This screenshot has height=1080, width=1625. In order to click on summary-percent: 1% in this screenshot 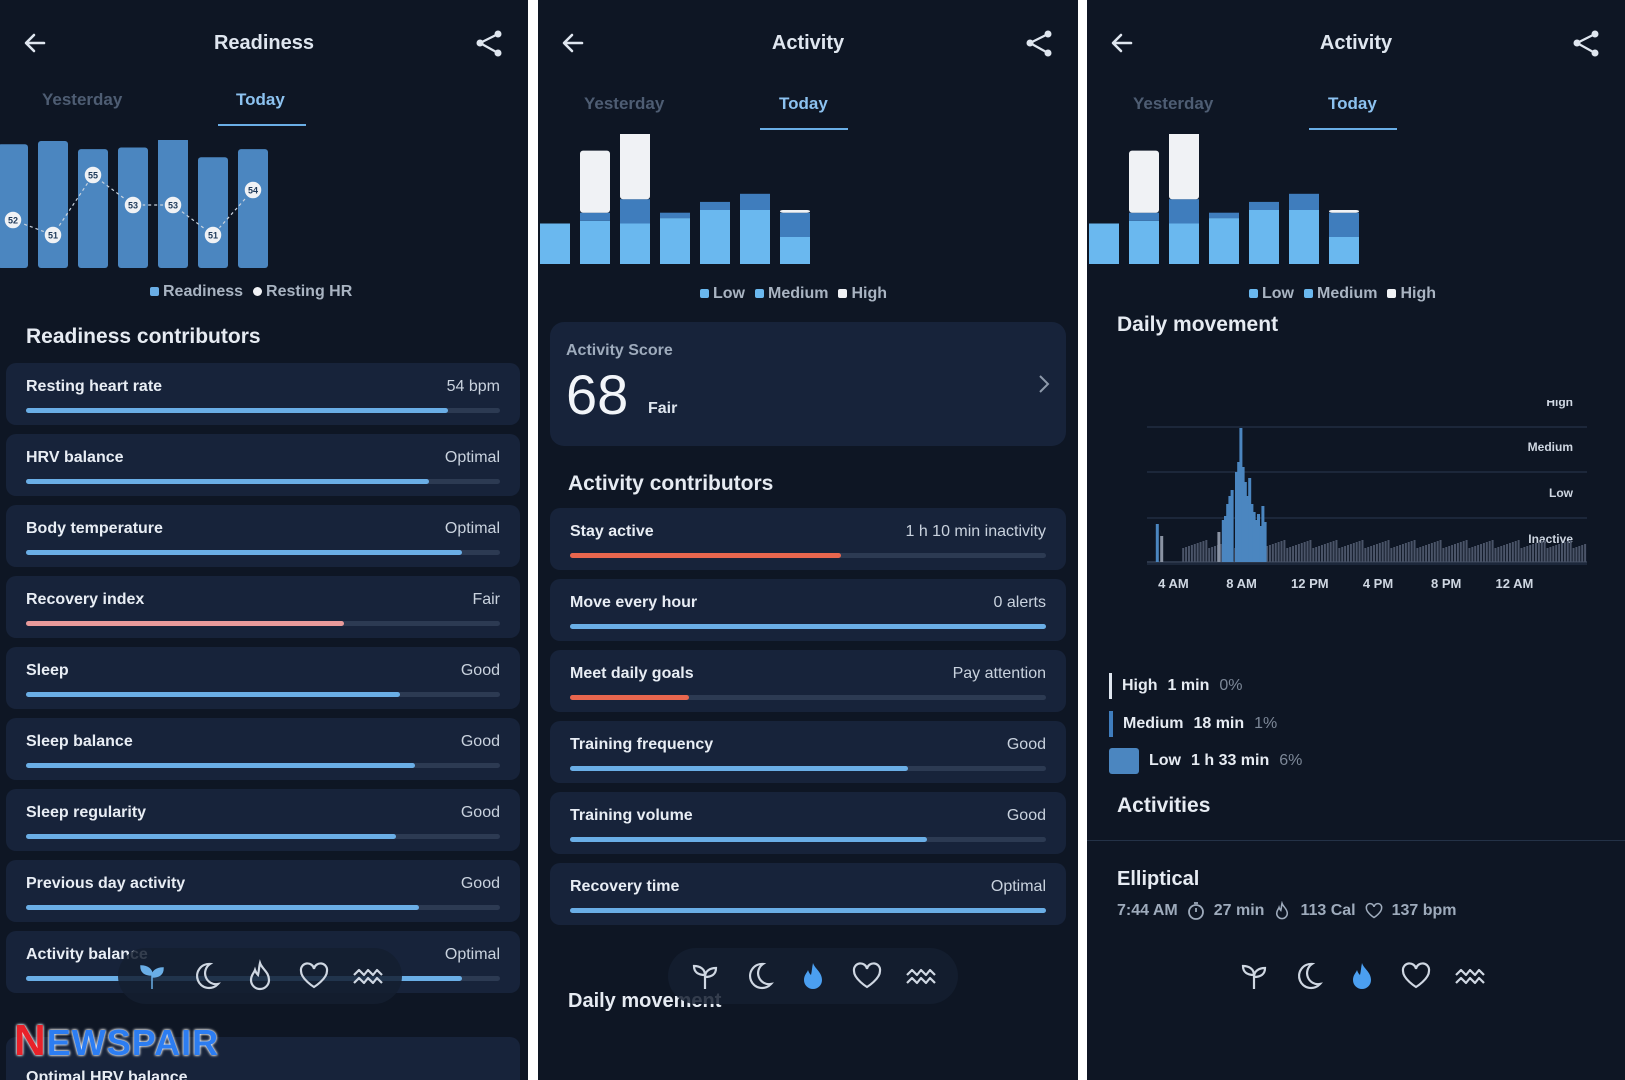, I will do `click(1266, 723)`.